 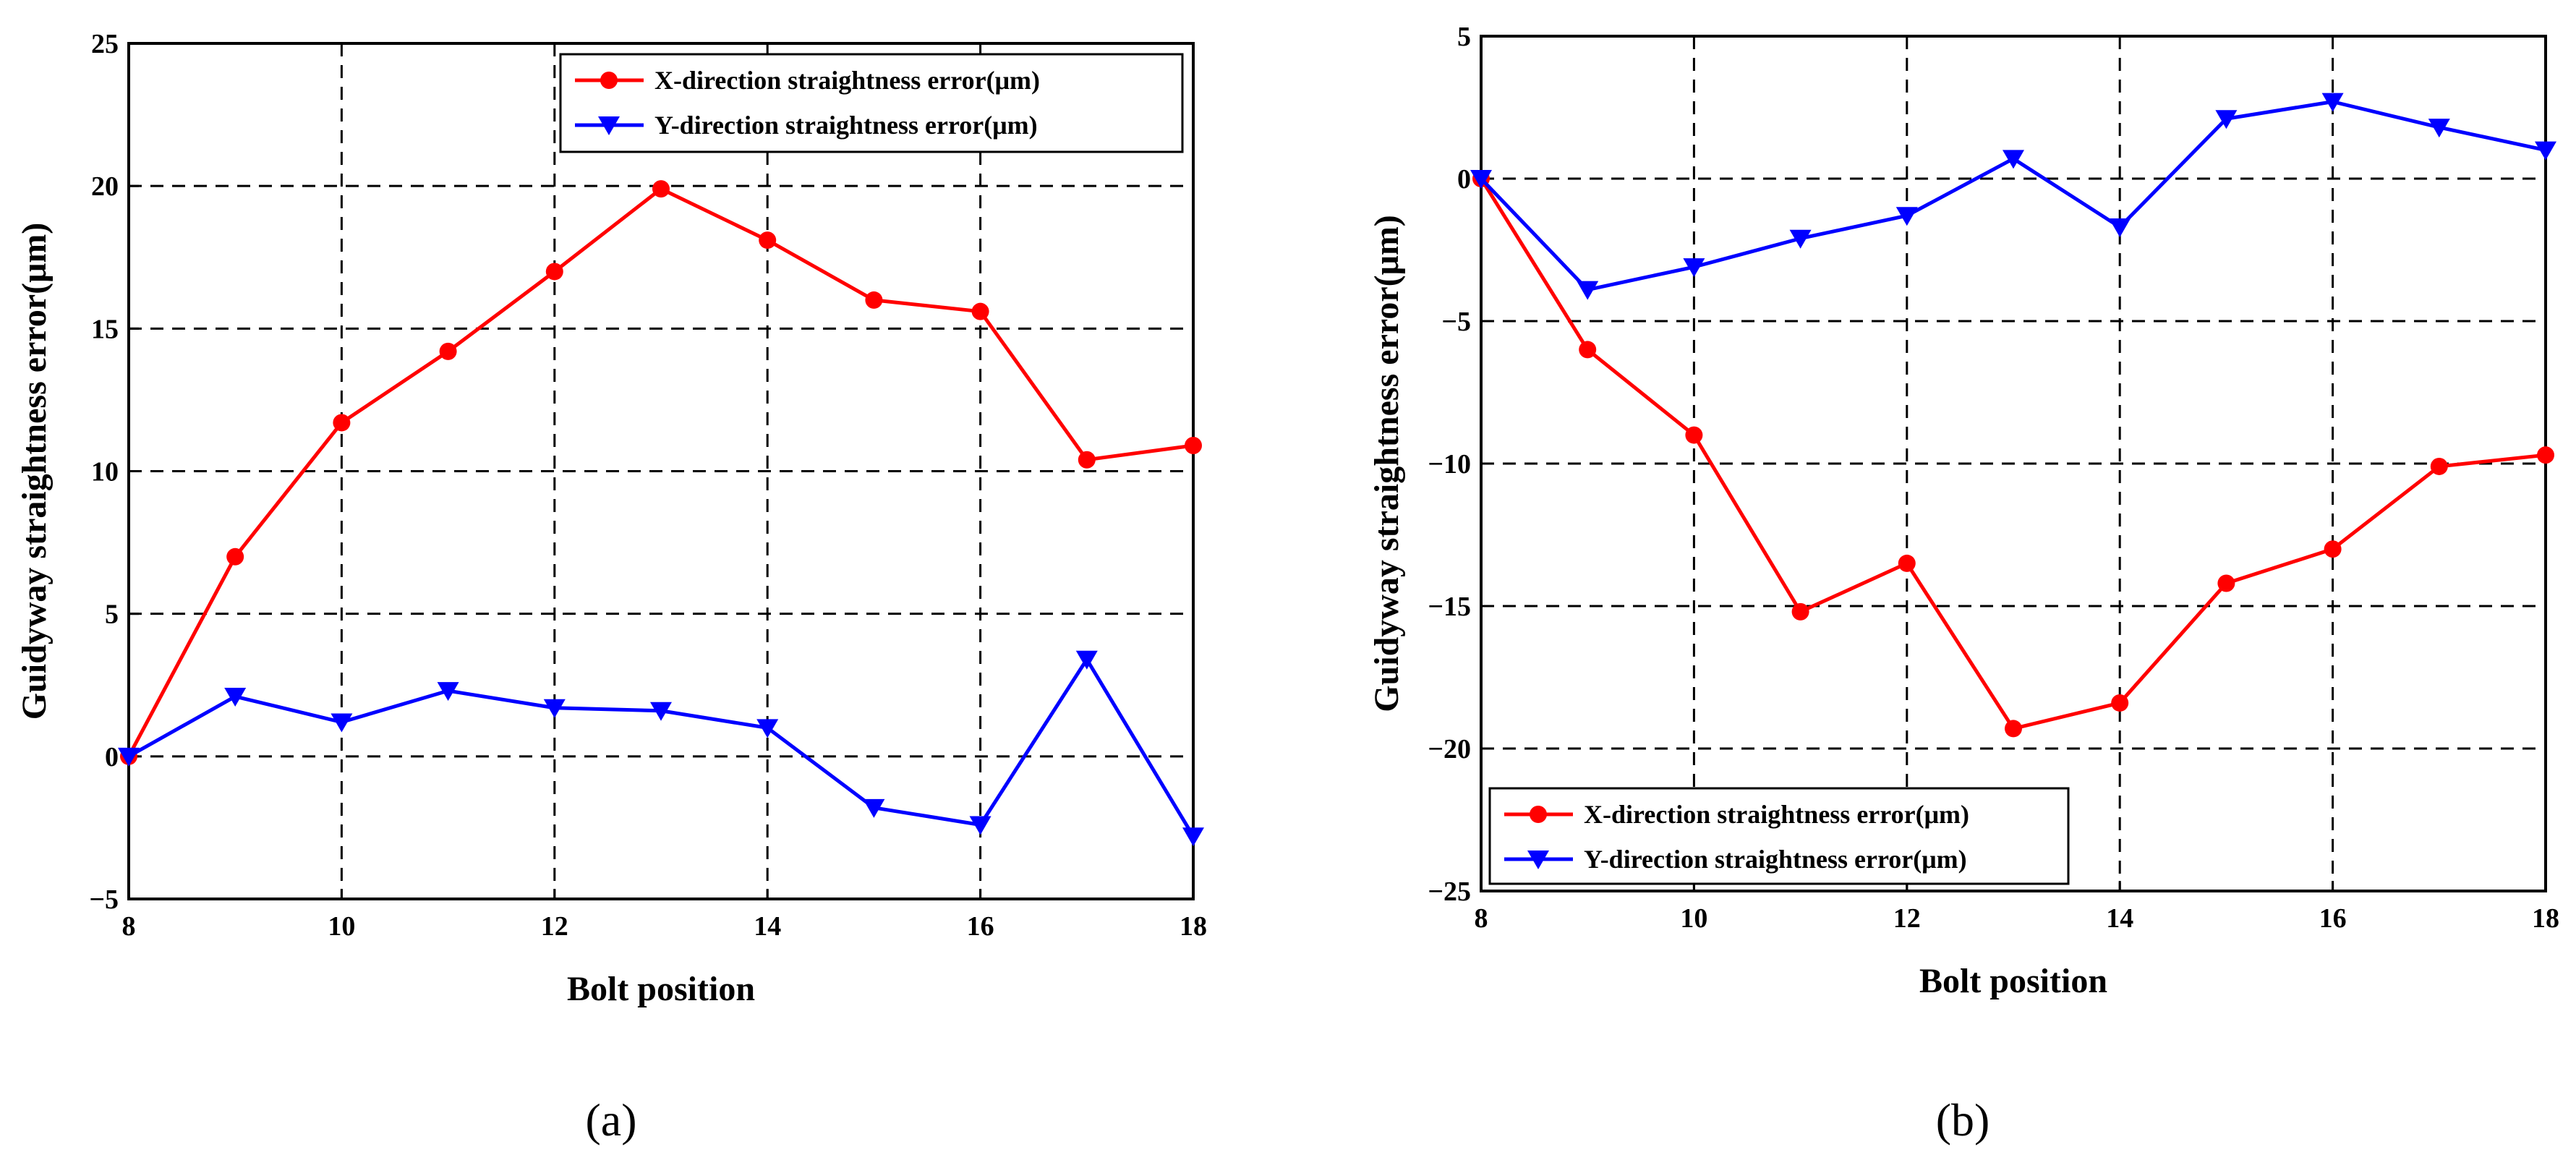 I want to click on y-tick-label: −10, so click(x=1450, y=464).